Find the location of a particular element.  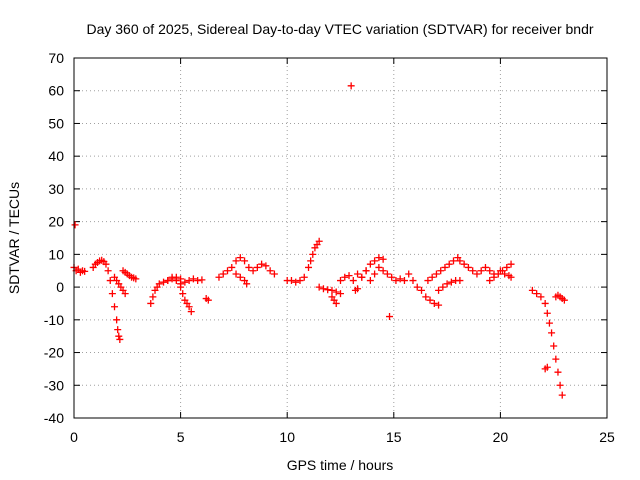

y-tick-label: 60 is located at coordinates (56, 91).